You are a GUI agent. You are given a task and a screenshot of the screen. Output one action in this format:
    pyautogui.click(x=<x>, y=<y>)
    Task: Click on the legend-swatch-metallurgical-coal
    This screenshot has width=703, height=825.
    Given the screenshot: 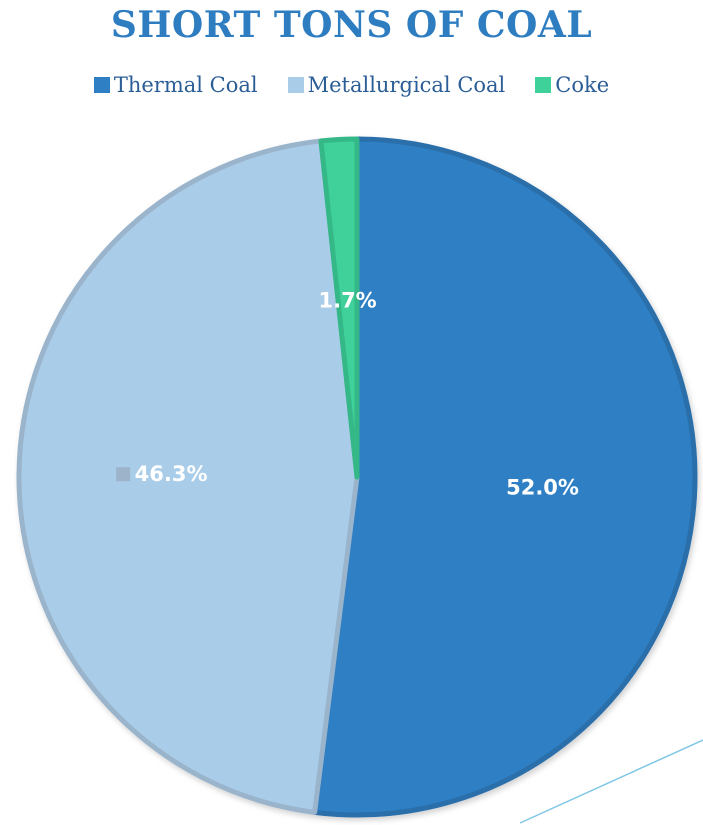 What is the action you would take?
    pyautogui.click(x=295, y=85)
    